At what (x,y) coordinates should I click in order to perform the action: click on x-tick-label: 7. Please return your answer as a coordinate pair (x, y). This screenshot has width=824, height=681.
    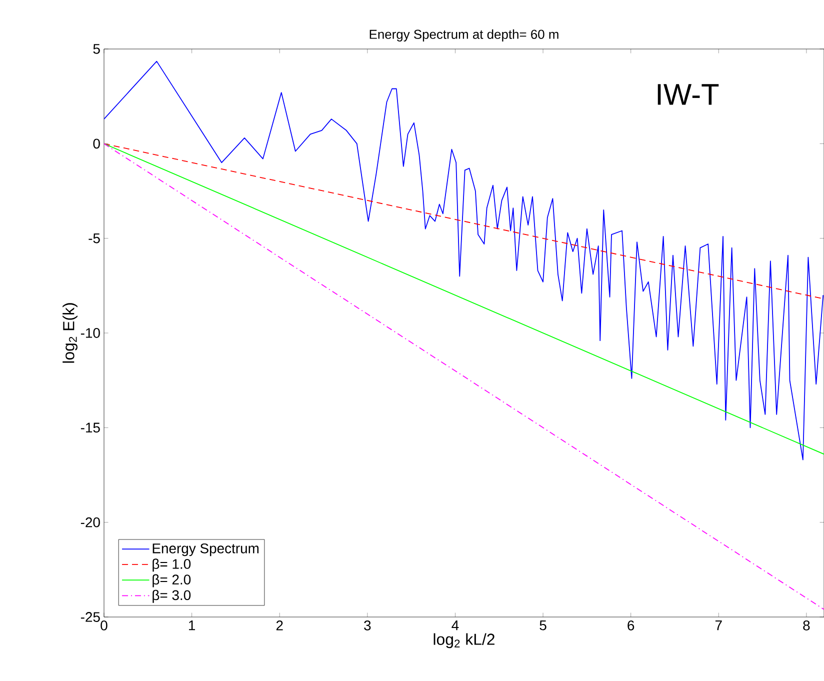
    Looking at the image, I should click on (718, 625).